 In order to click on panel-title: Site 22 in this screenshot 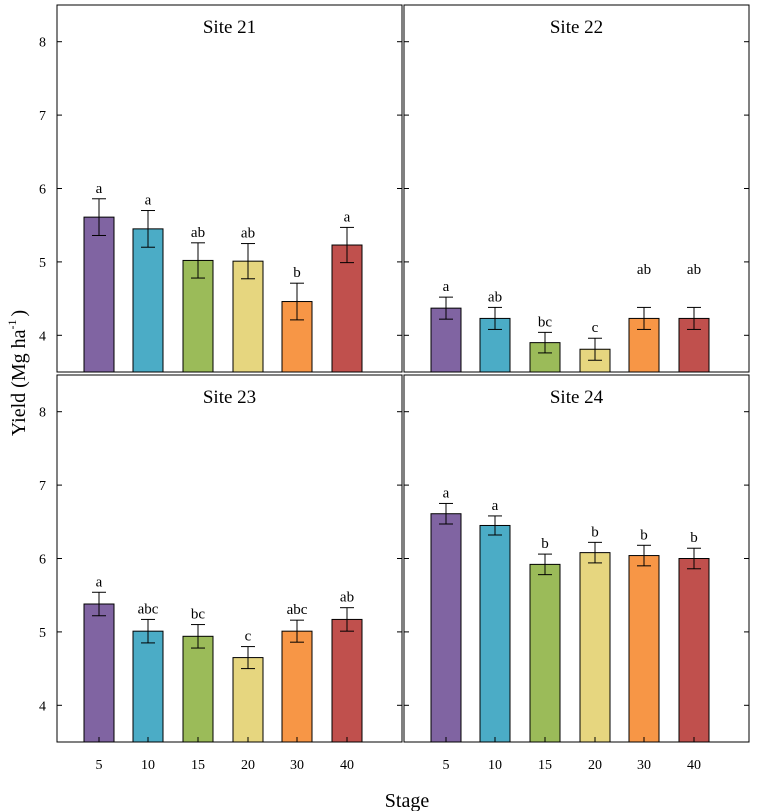, I will do `click(576, 27)`.